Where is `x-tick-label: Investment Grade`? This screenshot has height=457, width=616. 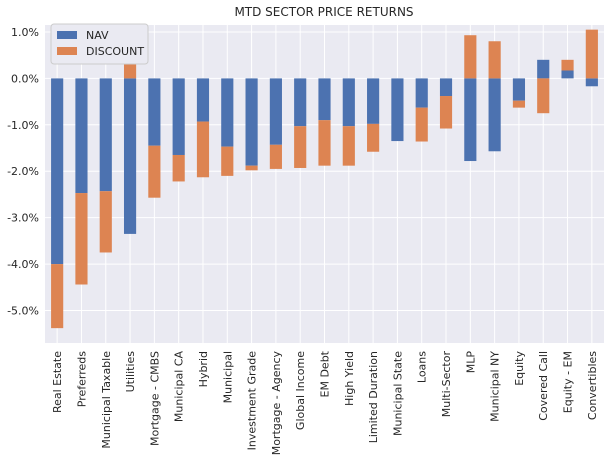
x-tick-label: Investment Grade is located at coordinates (252, 401).